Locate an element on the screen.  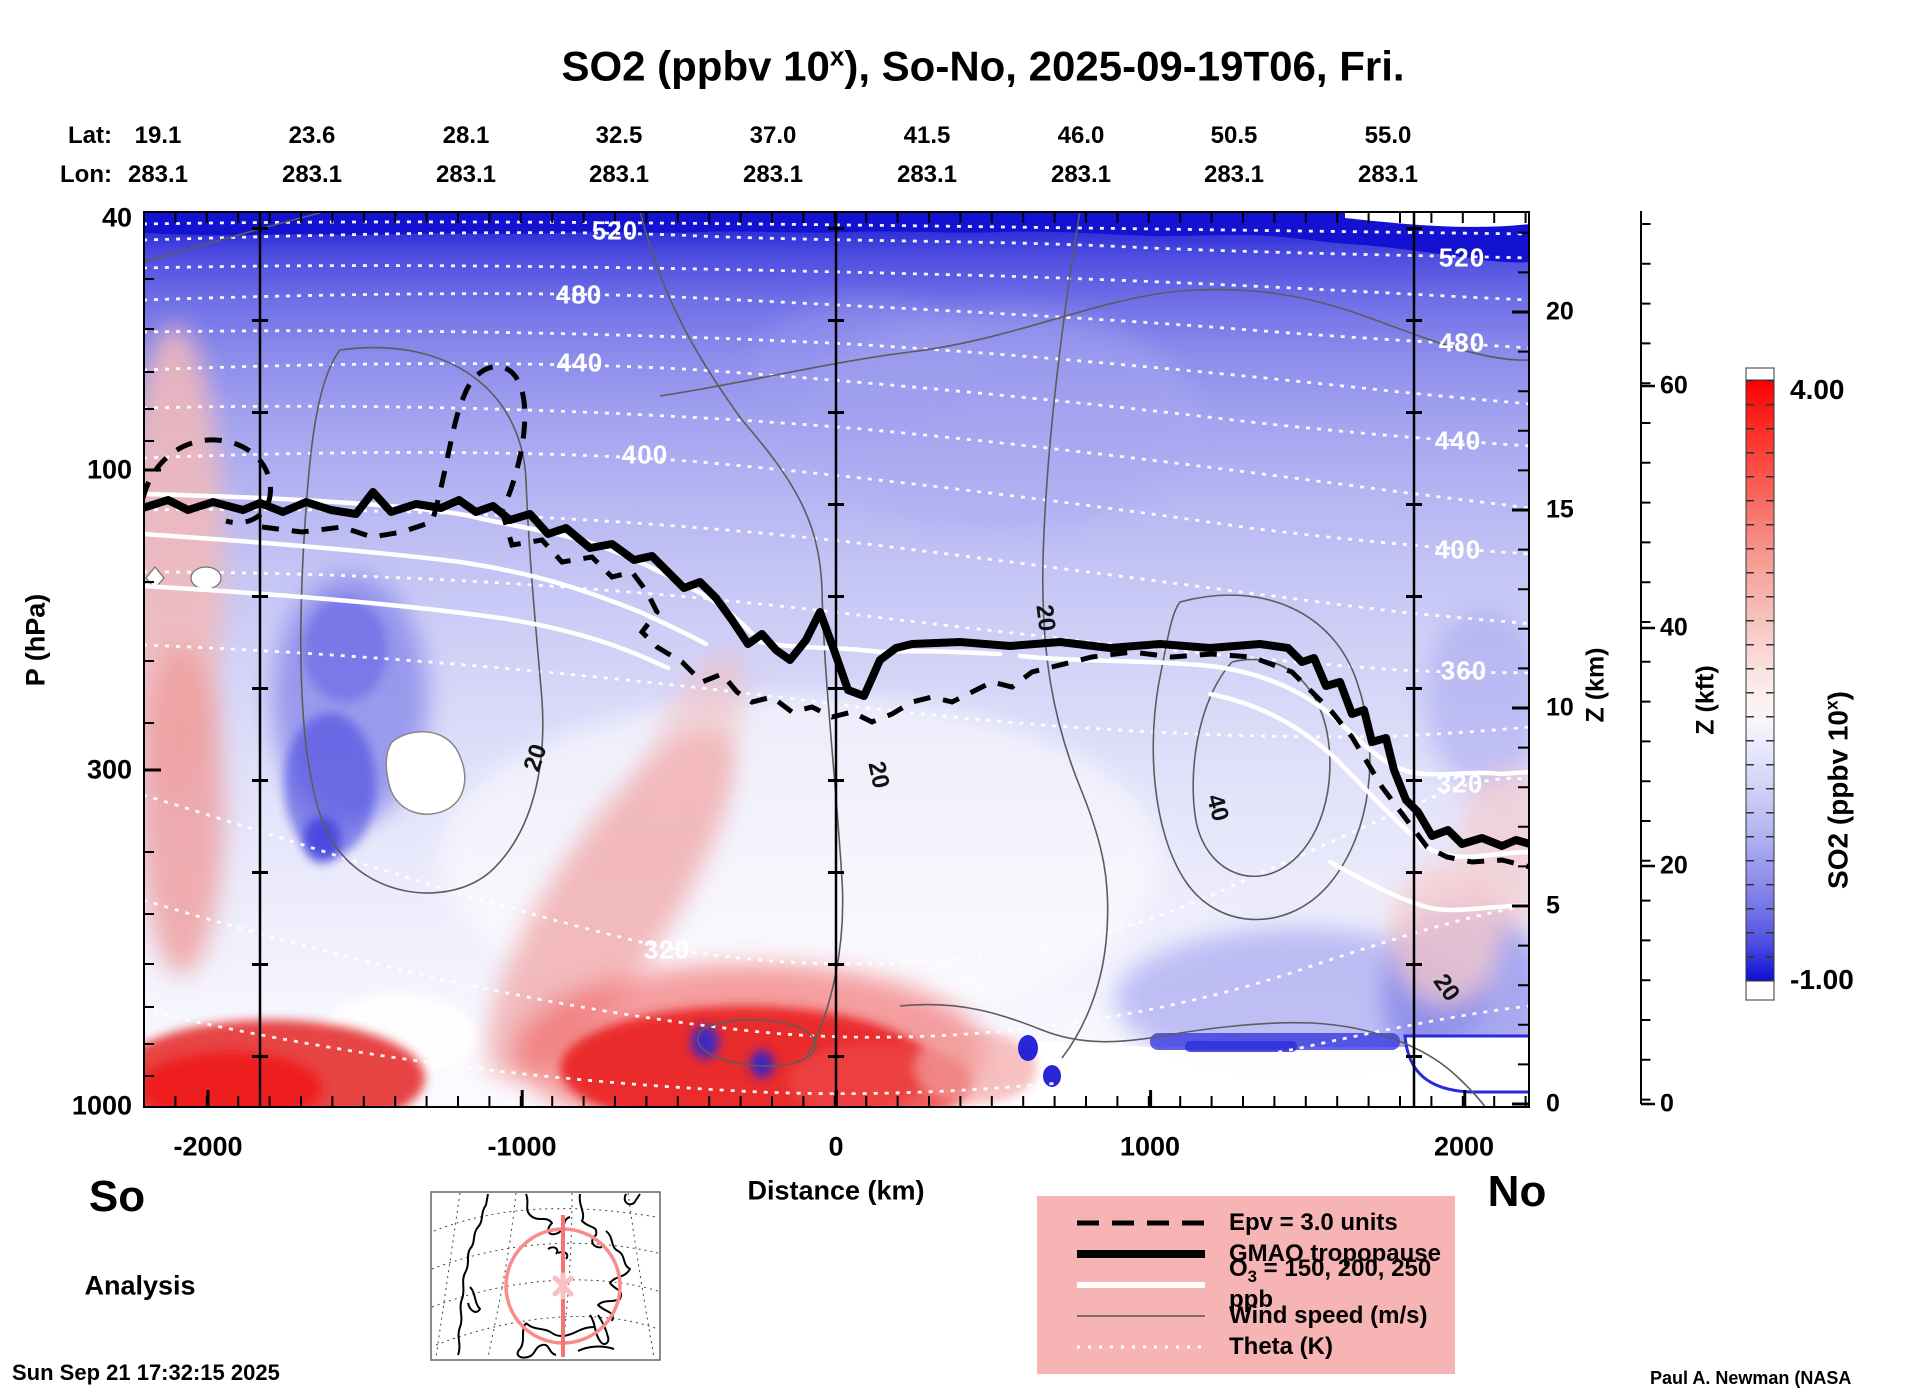
zkft-tick: 40 is located at coordinates (1674, 627).